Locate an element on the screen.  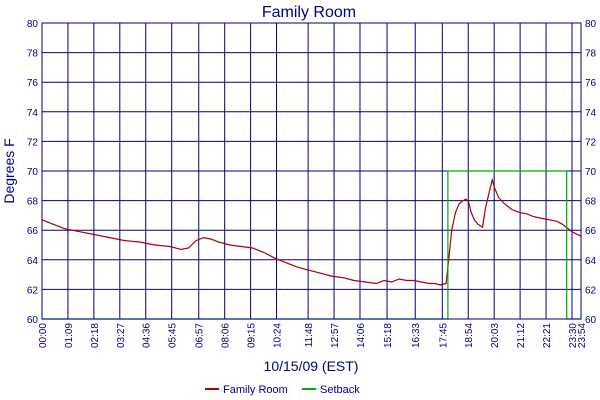
legend: Family Room Setback is located at coordinates (282, 390).